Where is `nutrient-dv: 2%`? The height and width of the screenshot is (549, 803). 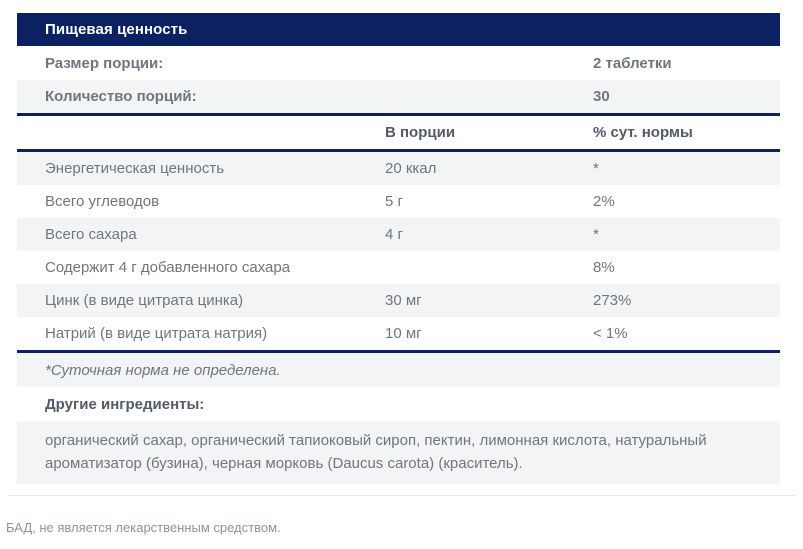
nutrient-dv: 2% is located at coordinates (604, 201).